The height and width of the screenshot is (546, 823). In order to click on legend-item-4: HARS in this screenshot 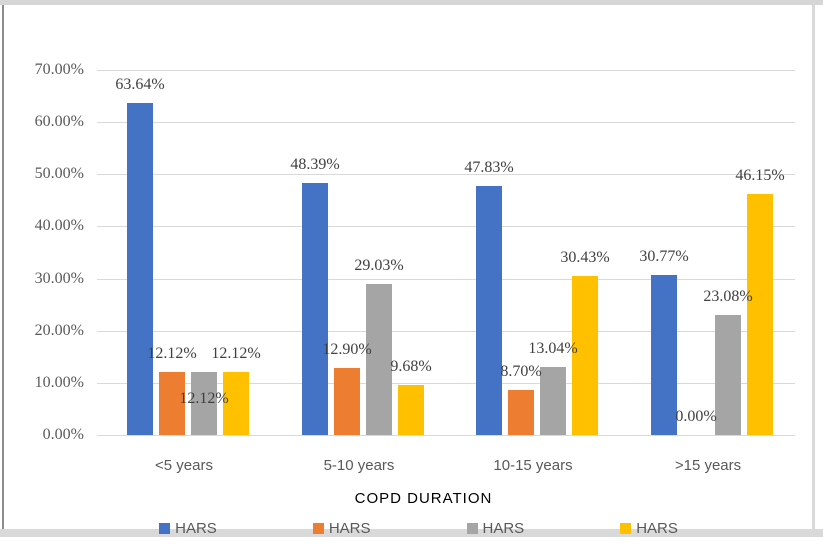, I will do `click(649, 528)`.